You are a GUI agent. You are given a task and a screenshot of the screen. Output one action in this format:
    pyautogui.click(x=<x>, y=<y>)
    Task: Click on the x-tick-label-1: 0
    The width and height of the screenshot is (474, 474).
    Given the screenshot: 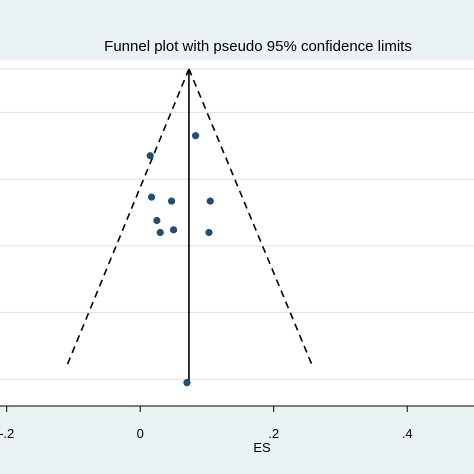 What is the action you would take?
    pyautogui.click(x=140, y=433)
    